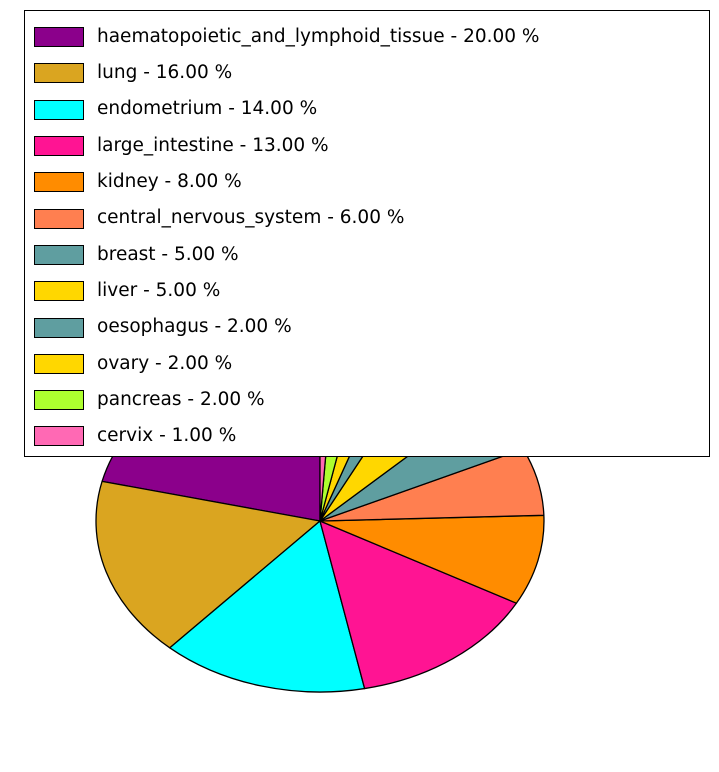  I want to click on legend-label: lung - 16.00 %, so click(165, 73).